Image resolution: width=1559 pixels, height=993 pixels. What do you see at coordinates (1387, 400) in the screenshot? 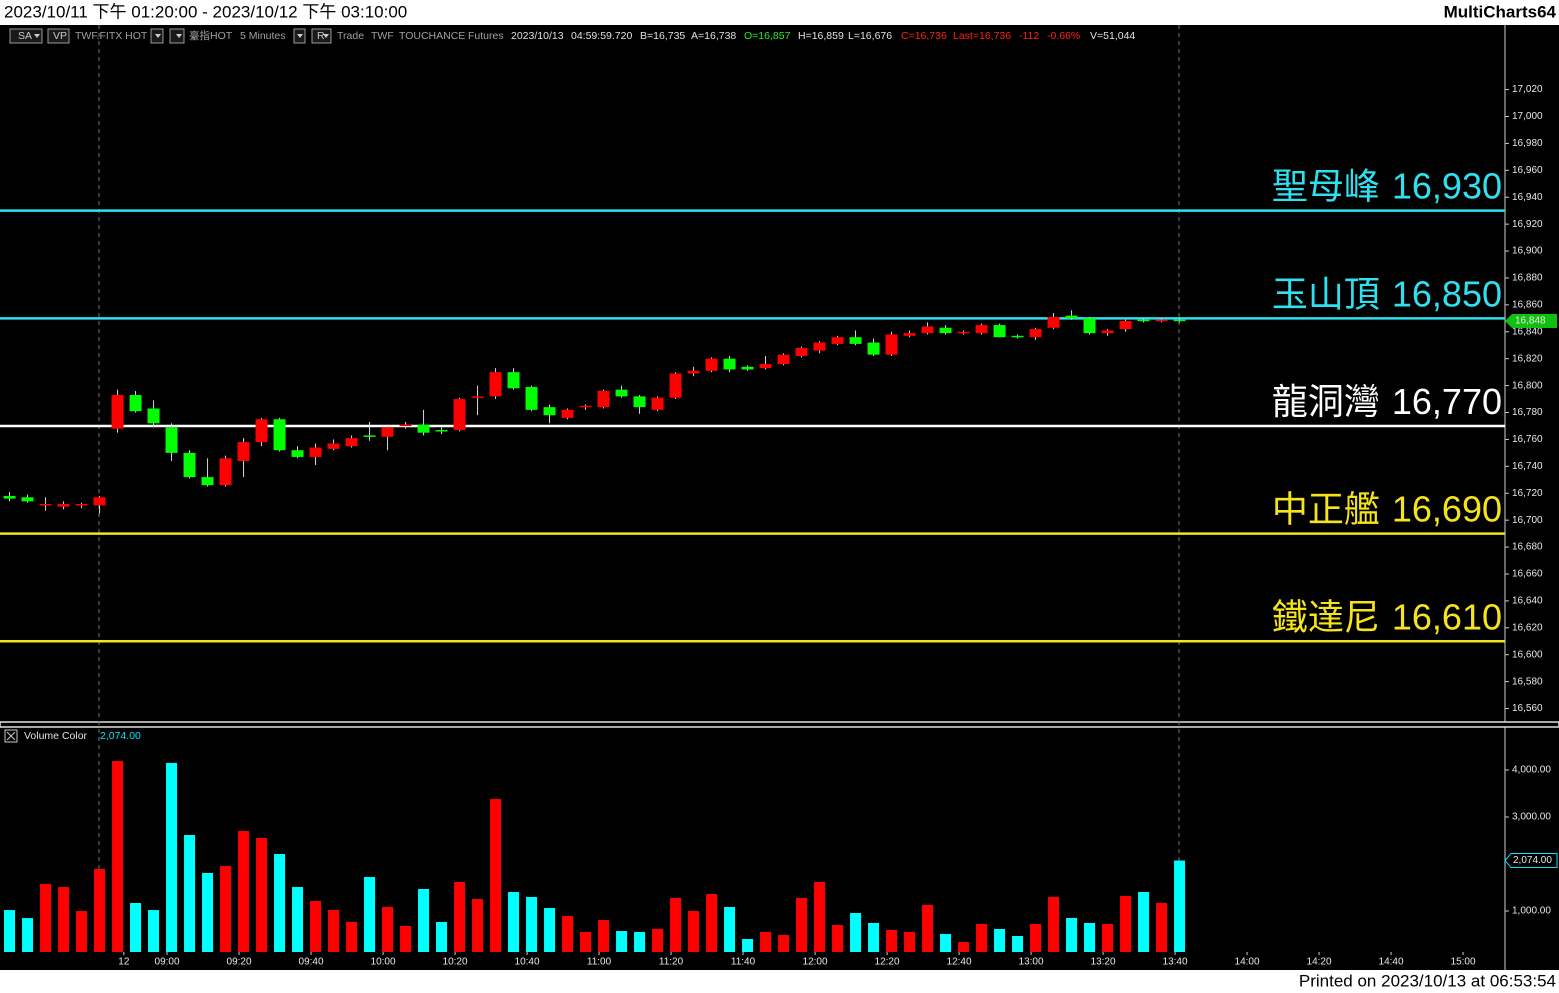
I see `level-label: 龍洞灣 16,770` at bounding box center [1387, 400].